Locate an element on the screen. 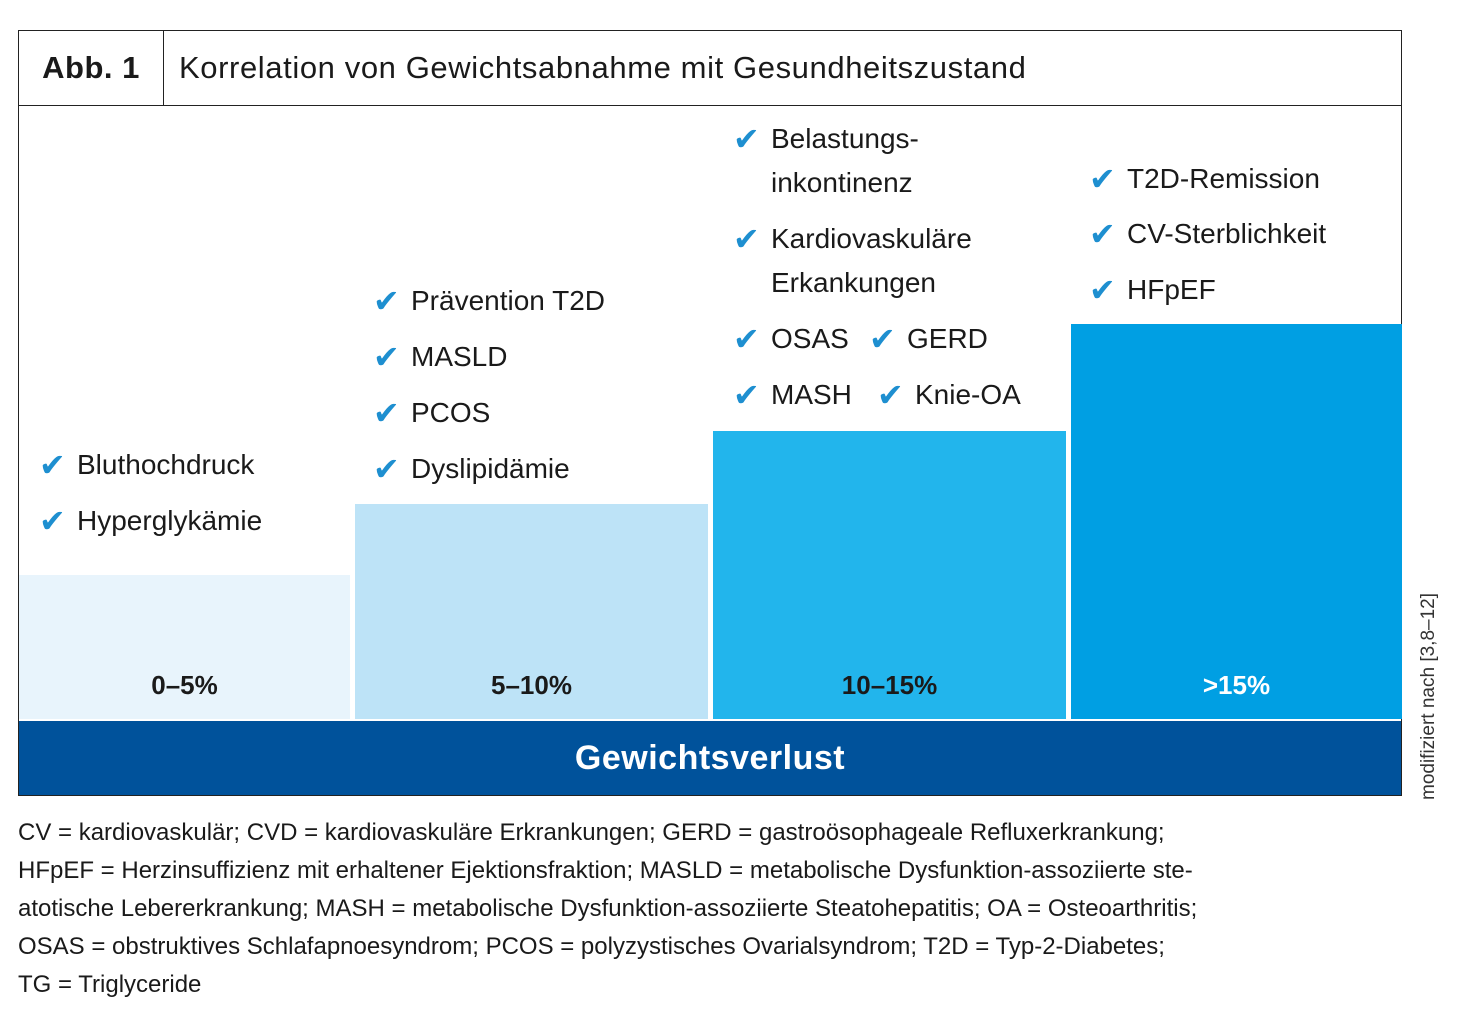  item-t2d-remission: ✔ T2D-Remission is located at coordinates (1204, 179).